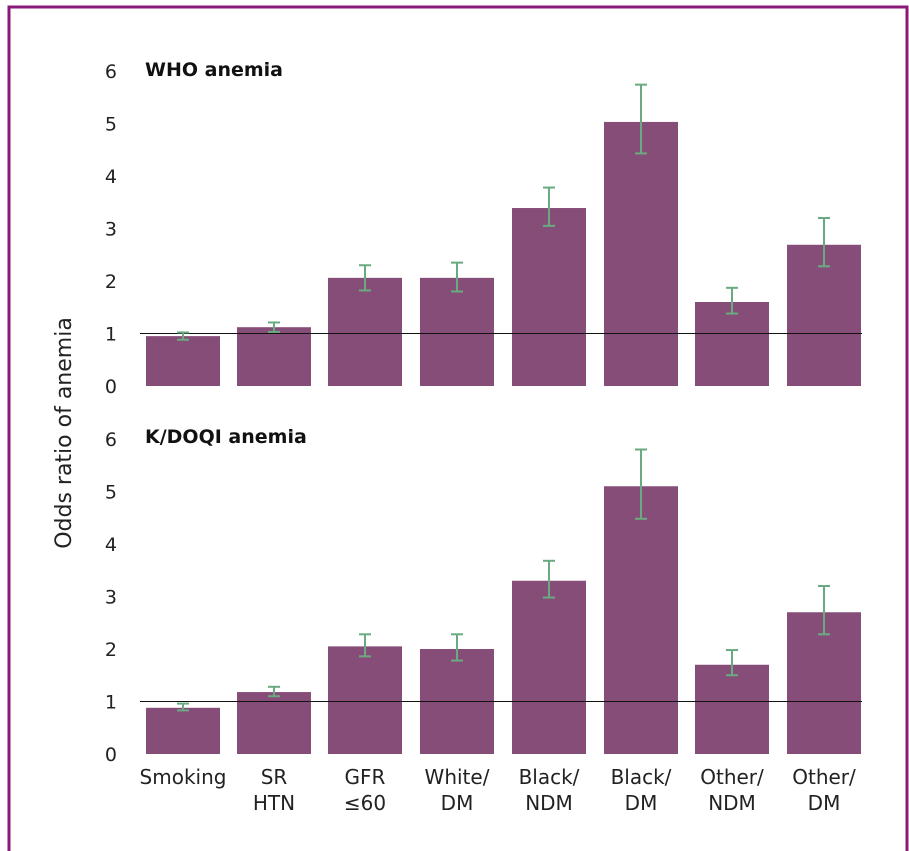 The height and width of the screenshot is (851, 909). What do you see at coordinates (641, 790) in the screenshot?
I see `category-label: Black/DM` at bounding box center [641, 790].